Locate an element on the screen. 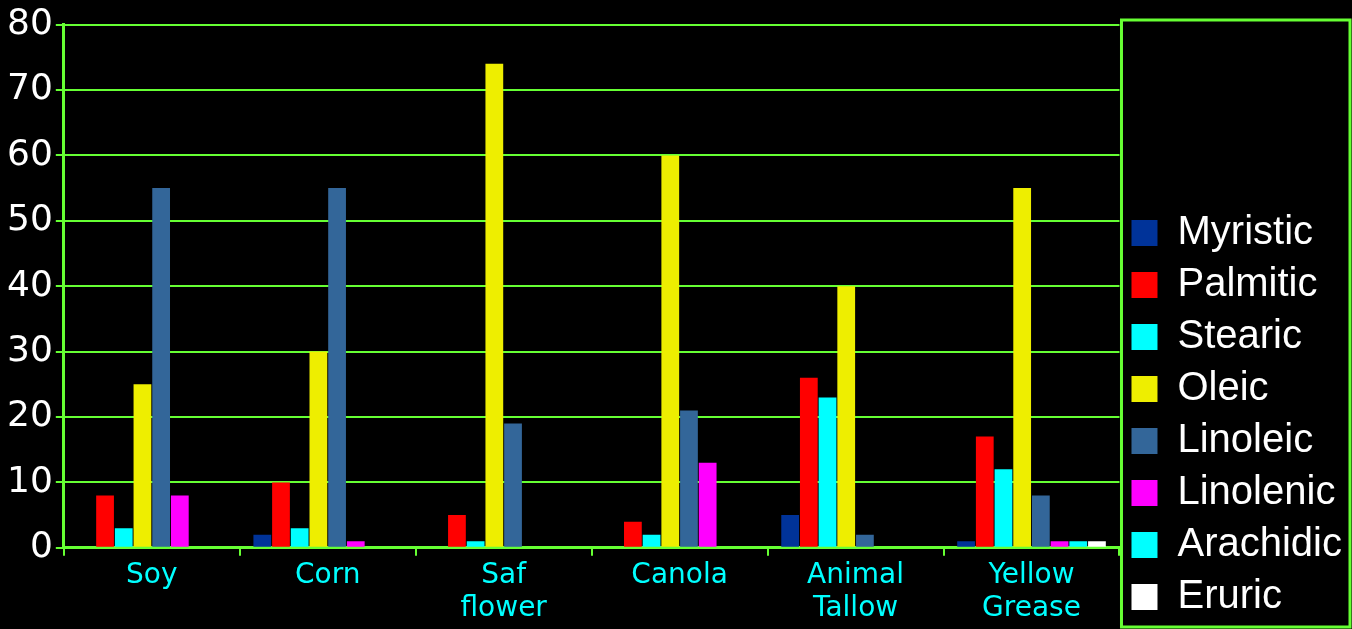 This screenshot has width=1352, height=629. legend-label: Myristic is located at coordinates (1245, 230).